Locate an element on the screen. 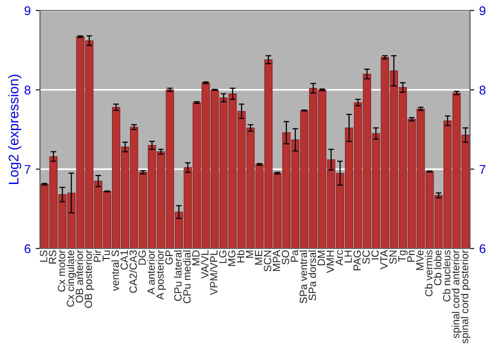 The image size is (500, 350). y-axis-title: Log2 (expression) is located at coordinates (15, 129).